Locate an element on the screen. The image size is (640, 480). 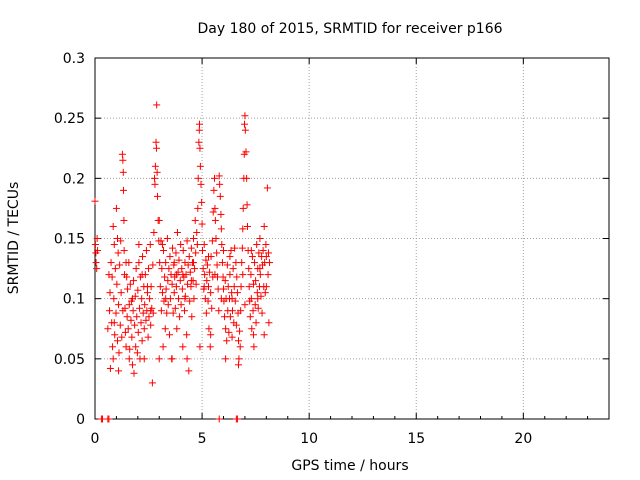
y-axis-label: SRMTID / TECUs is located at coordinates (14, 238).